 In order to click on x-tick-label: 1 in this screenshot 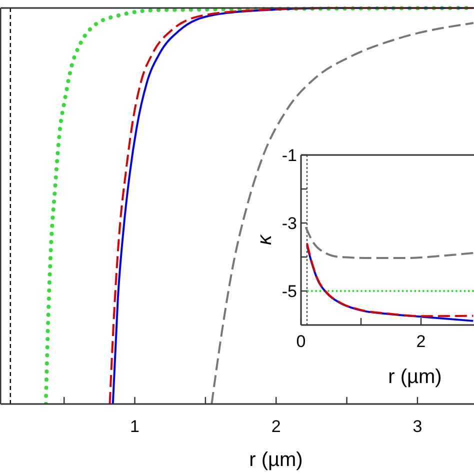, I will do `click(135, 426)`.